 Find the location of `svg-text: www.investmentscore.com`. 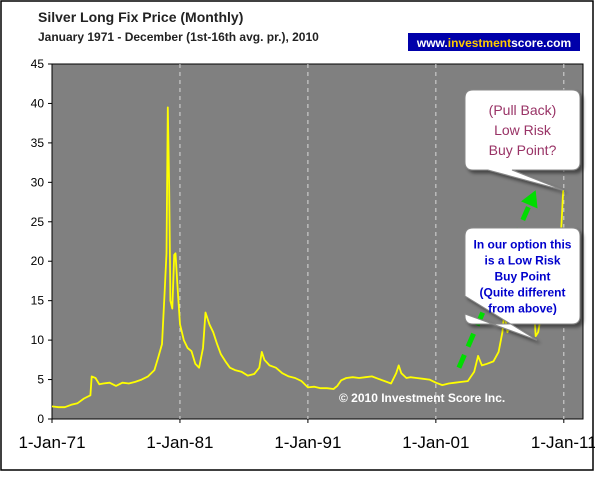

svg-text: www.investmentscore.com is located at coordinates (493, 43).